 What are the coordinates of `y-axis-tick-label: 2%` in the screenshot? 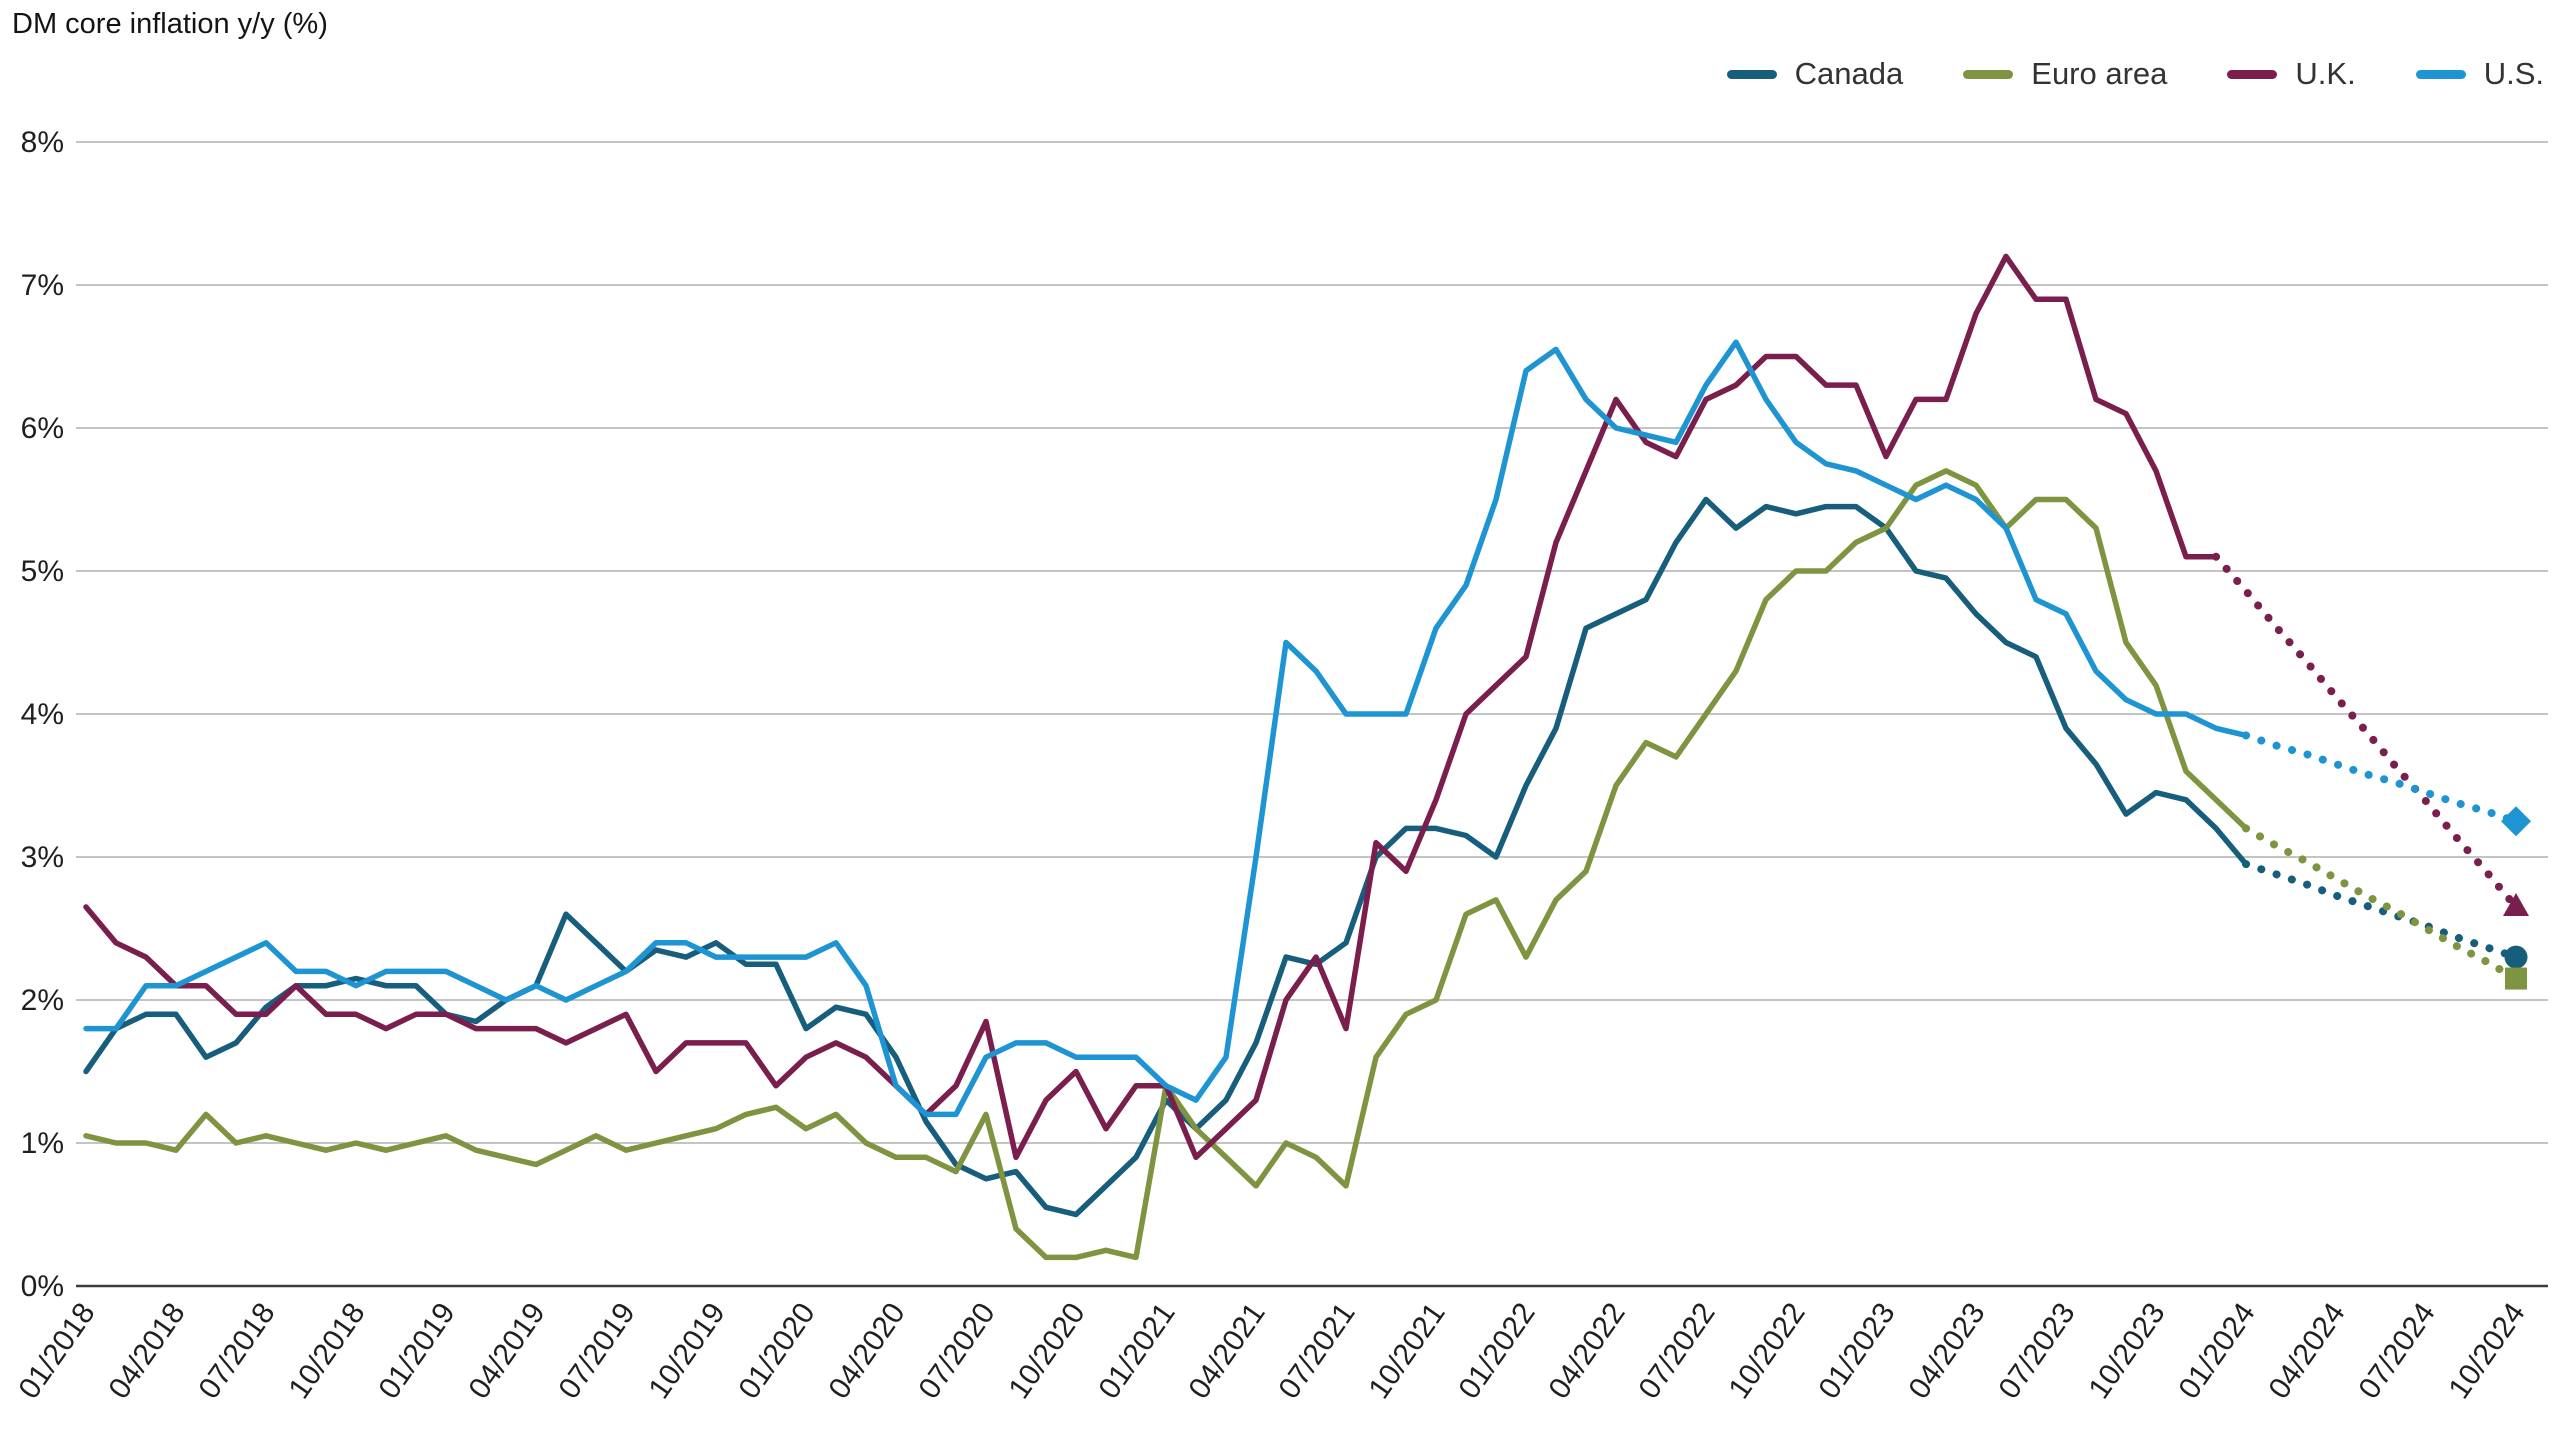 It's located at (42, 1000).